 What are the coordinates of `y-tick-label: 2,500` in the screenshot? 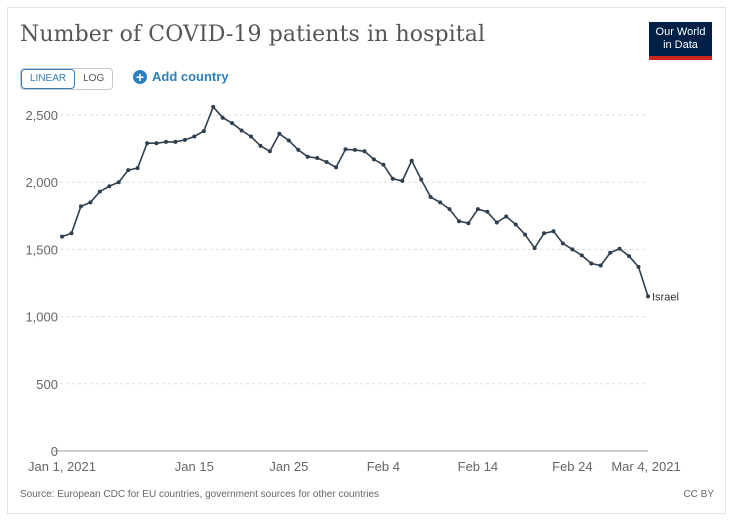 It's located at (41, 115).